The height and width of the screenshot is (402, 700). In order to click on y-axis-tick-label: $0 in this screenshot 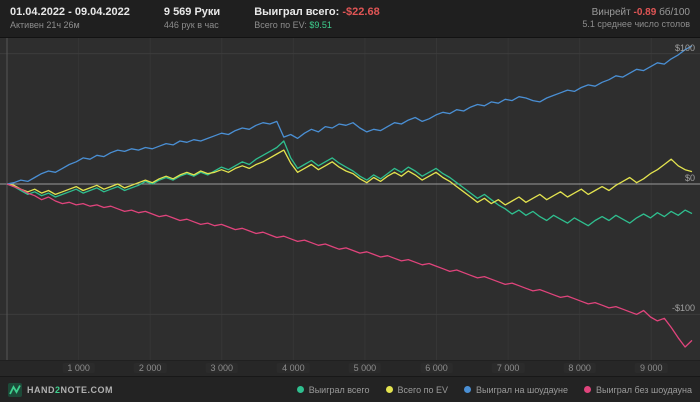, I will do `click(689, 178)`.